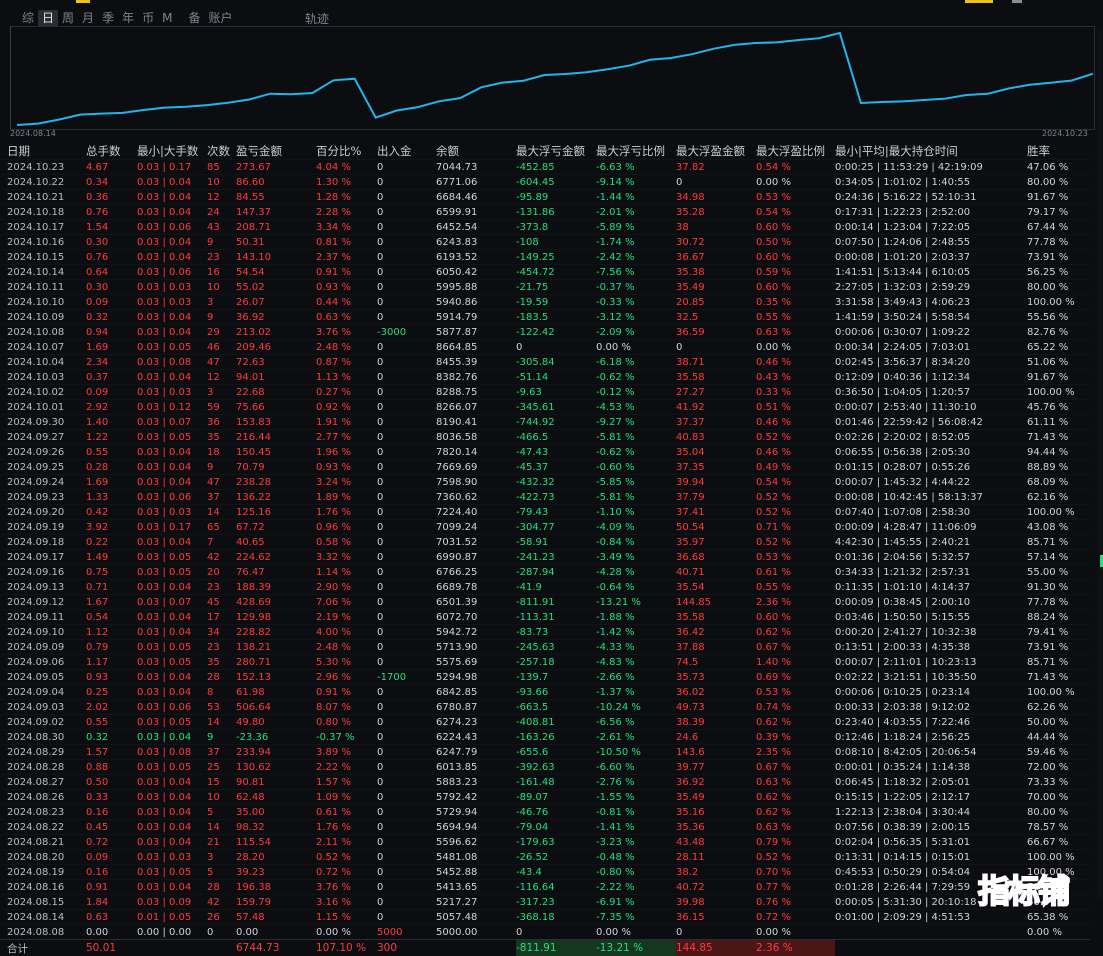  I want to click on tab-0: 综, so click(28, 18).